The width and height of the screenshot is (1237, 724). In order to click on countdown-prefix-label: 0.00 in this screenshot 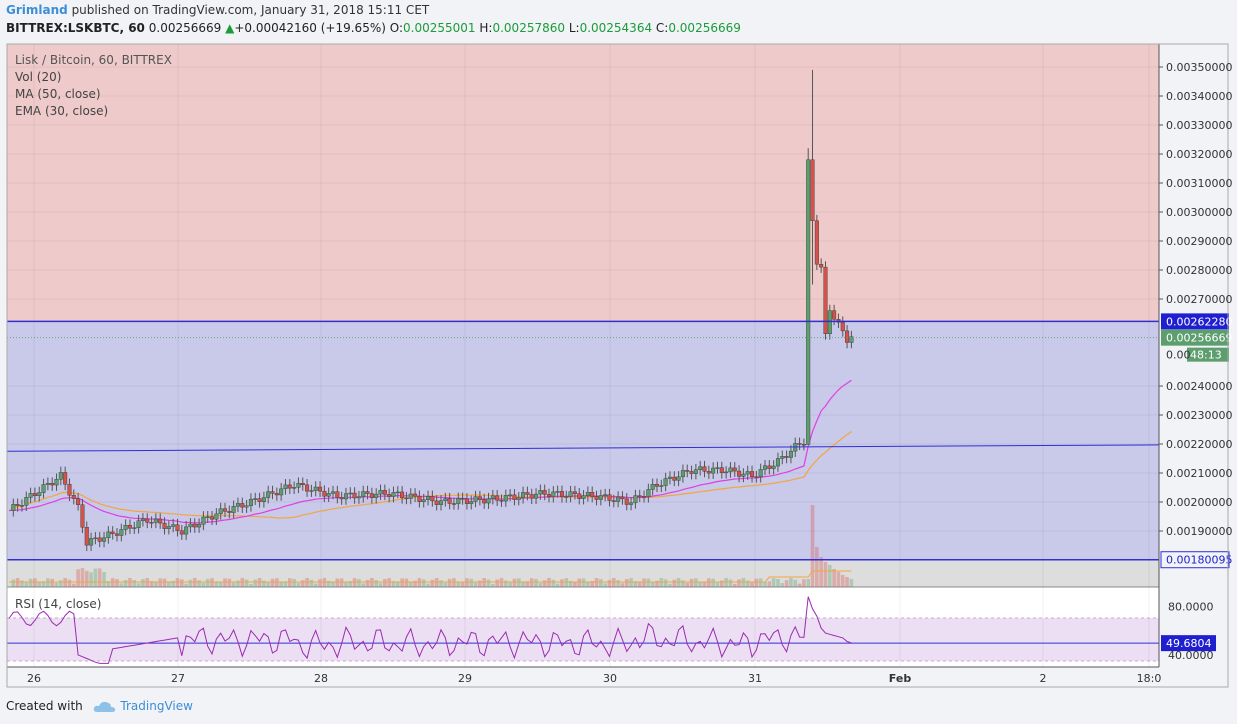, I will do `click(1178, 355)`.